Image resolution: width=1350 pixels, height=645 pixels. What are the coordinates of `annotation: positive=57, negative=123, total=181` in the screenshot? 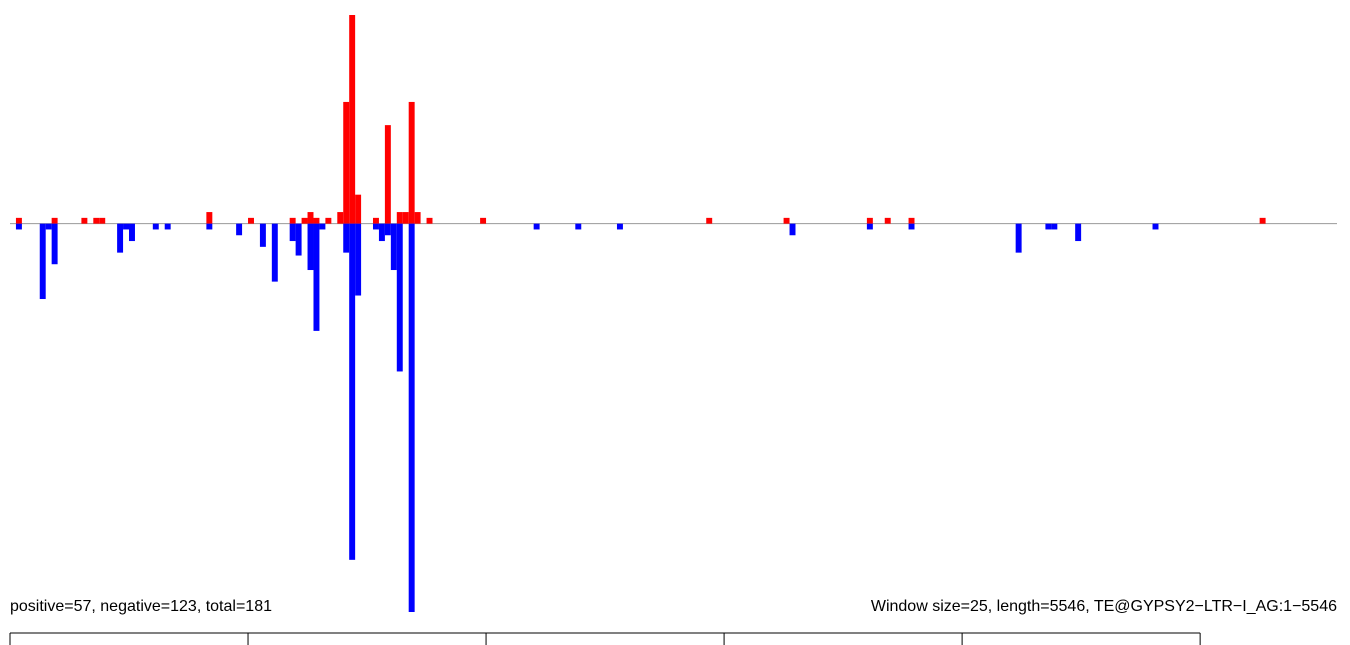 It's located at (141, 606).